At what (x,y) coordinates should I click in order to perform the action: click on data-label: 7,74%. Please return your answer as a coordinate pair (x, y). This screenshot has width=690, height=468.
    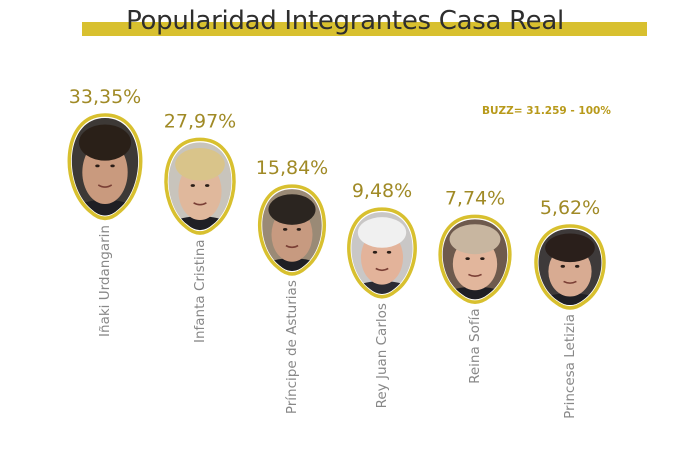
    Looking at the image, I should click on (475, 198).